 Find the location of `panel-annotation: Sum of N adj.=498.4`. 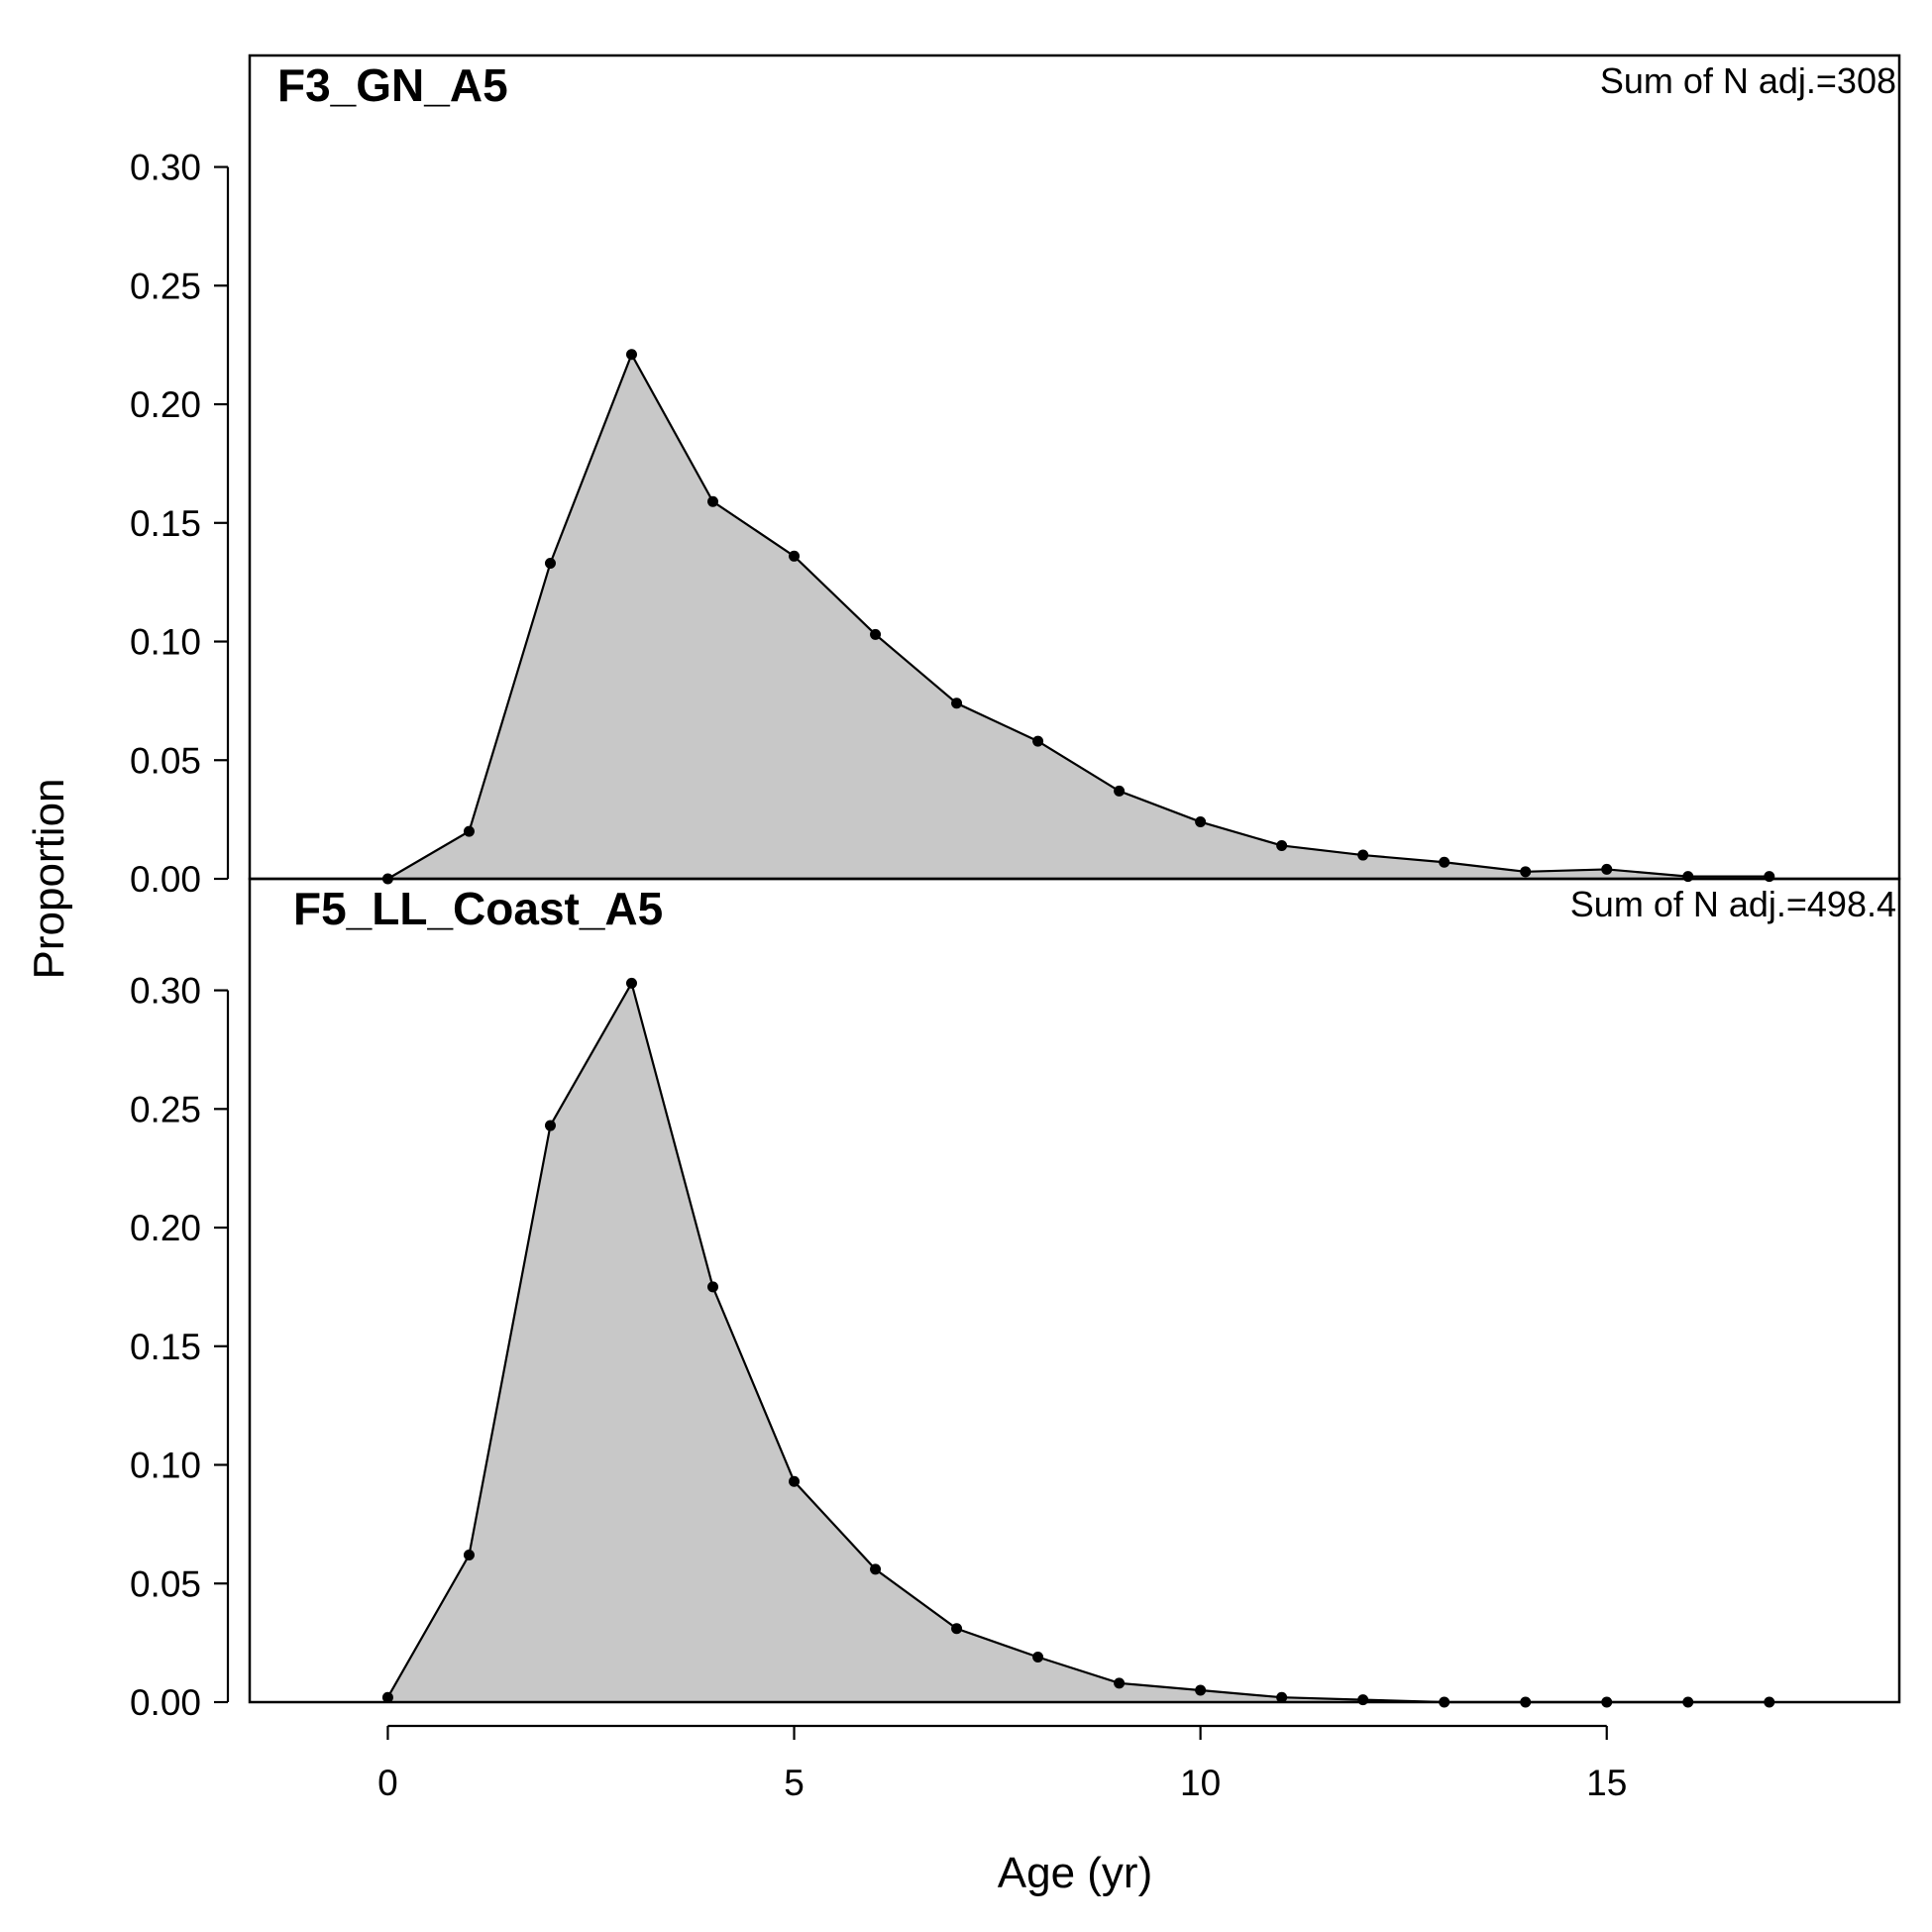

panel-annotation: Sum of N adj.=498.4 is located at coordinates (1733, 904).